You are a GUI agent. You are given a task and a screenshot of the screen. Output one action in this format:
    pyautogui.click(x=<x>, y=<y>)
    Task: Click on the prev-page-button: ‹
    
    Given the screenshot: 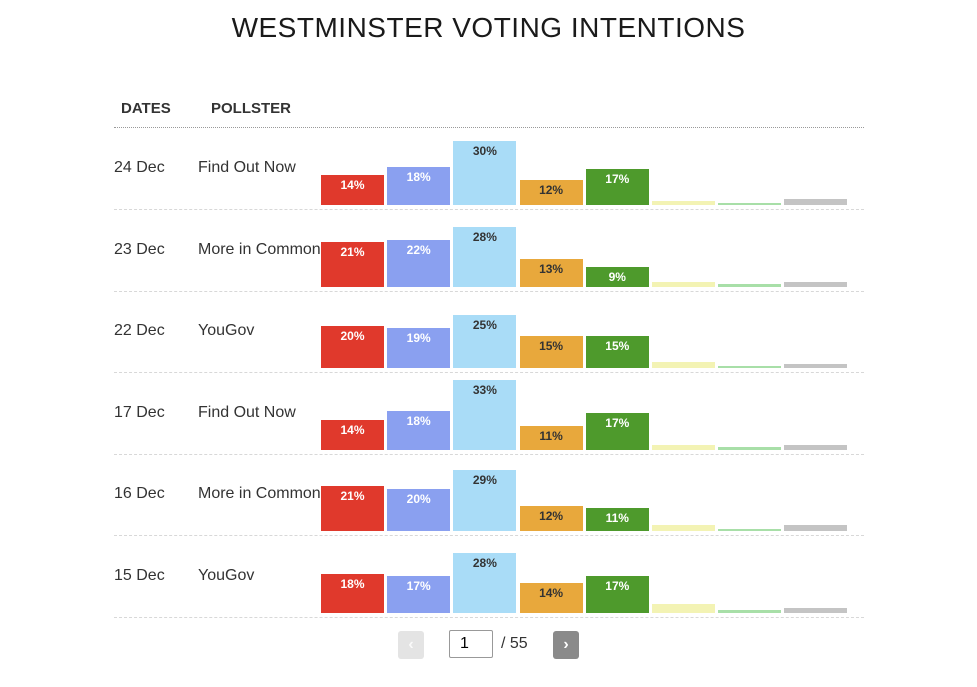 What is the action you would take?
    pyautogui.click(x=411, y=645)
    